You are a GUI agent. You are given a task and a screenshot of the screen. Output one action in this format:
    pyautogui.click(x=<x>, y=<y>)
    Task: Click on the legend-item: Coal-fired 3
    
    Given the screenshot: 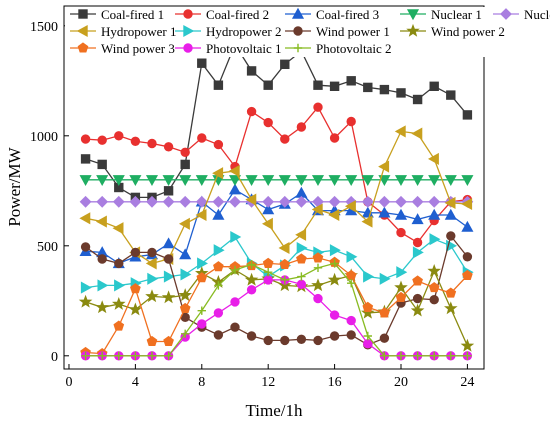 What is the action you would take?
    pyautogui.click(x=332, y=14)
    